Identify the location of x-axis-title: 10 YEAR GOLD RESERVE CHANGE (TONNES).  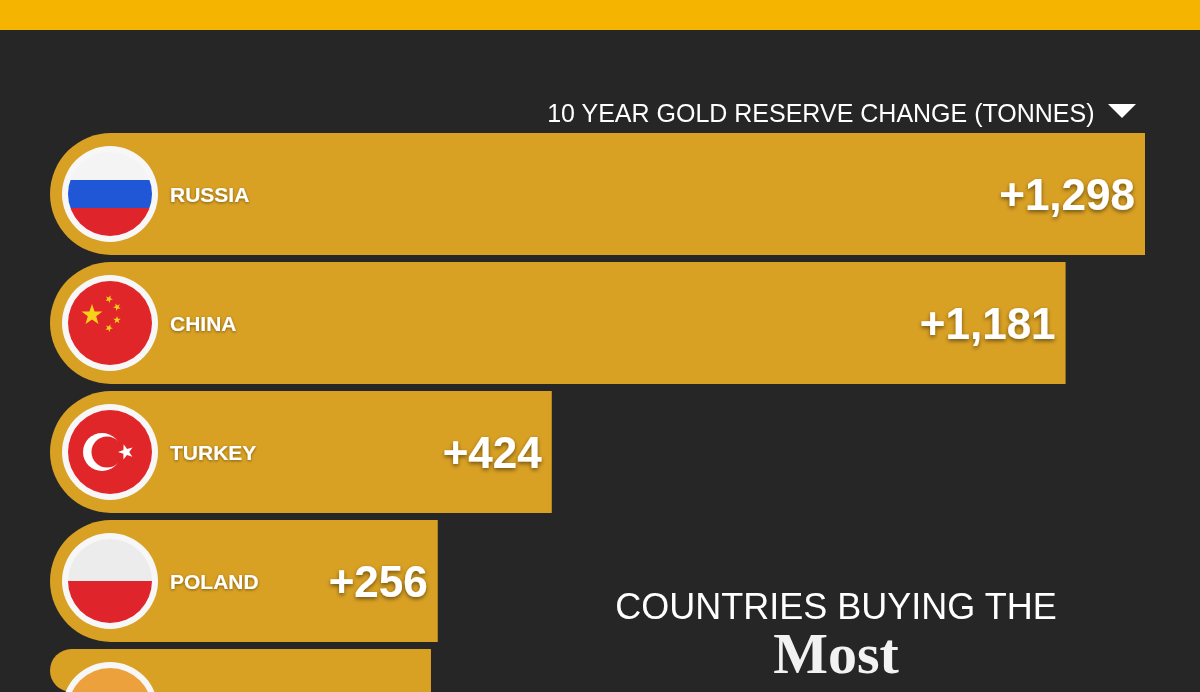
(821, 112).